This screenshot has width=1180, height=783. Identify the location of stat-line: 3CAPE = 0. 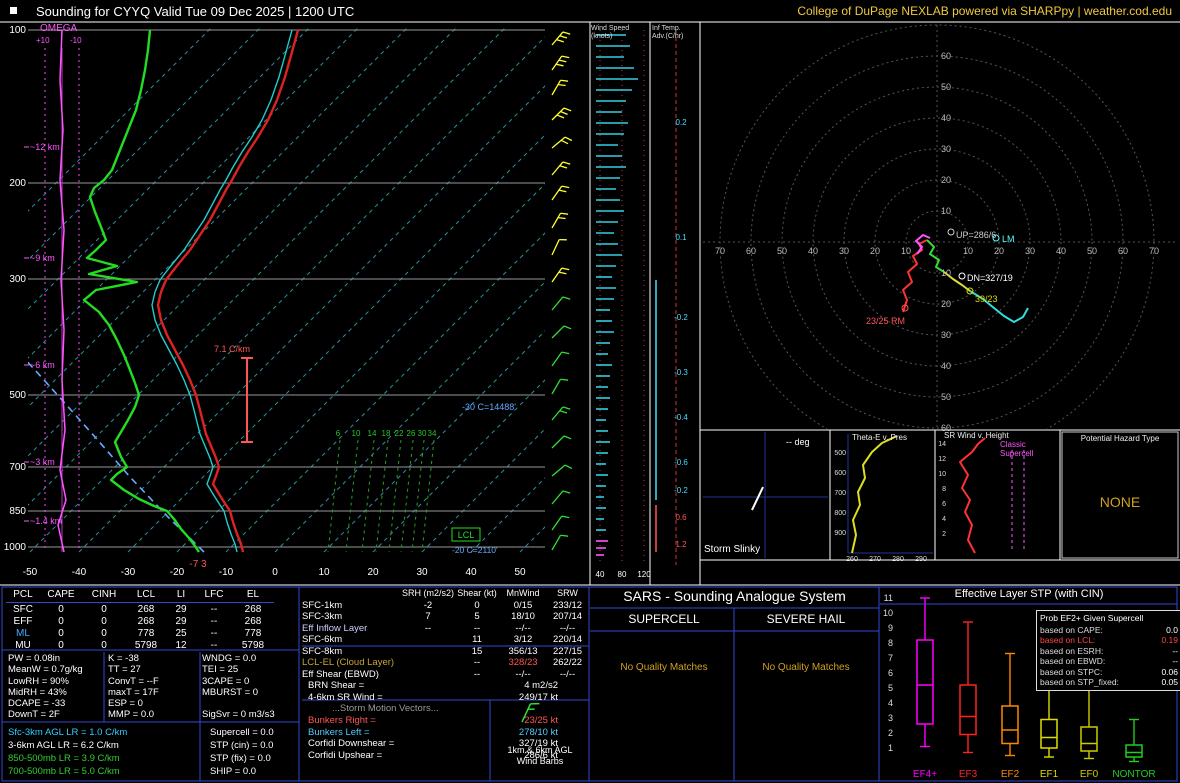
(226, 681).